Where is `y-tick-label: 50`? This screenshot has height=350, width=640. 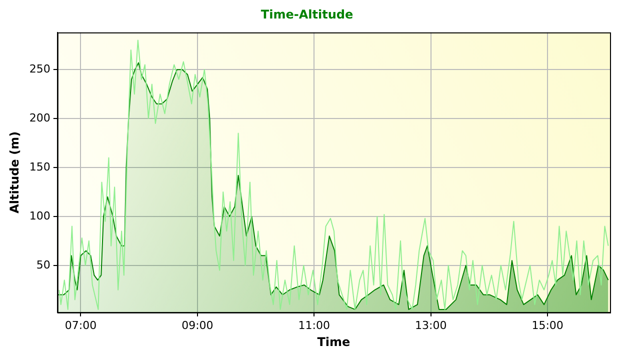 y-tick-label: 50 is located at coordinates (43, 265).